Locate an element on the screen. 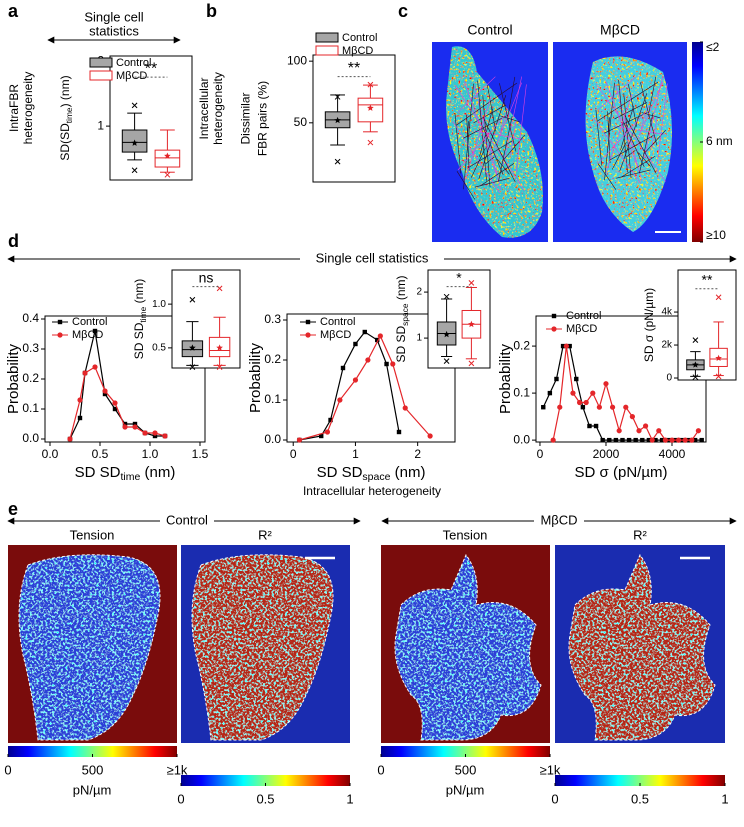  colorbar-label: 500 is located at coordinates (93, 769).